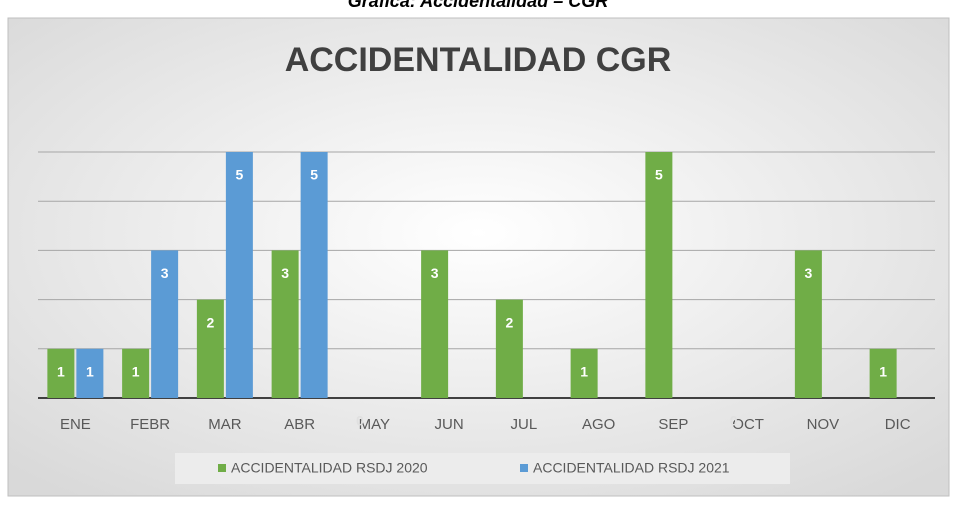  What do you see at coordinates (673, 424) in the screenshot?
I see `x-tick-label: SEP` at bounding box center [673, 424].